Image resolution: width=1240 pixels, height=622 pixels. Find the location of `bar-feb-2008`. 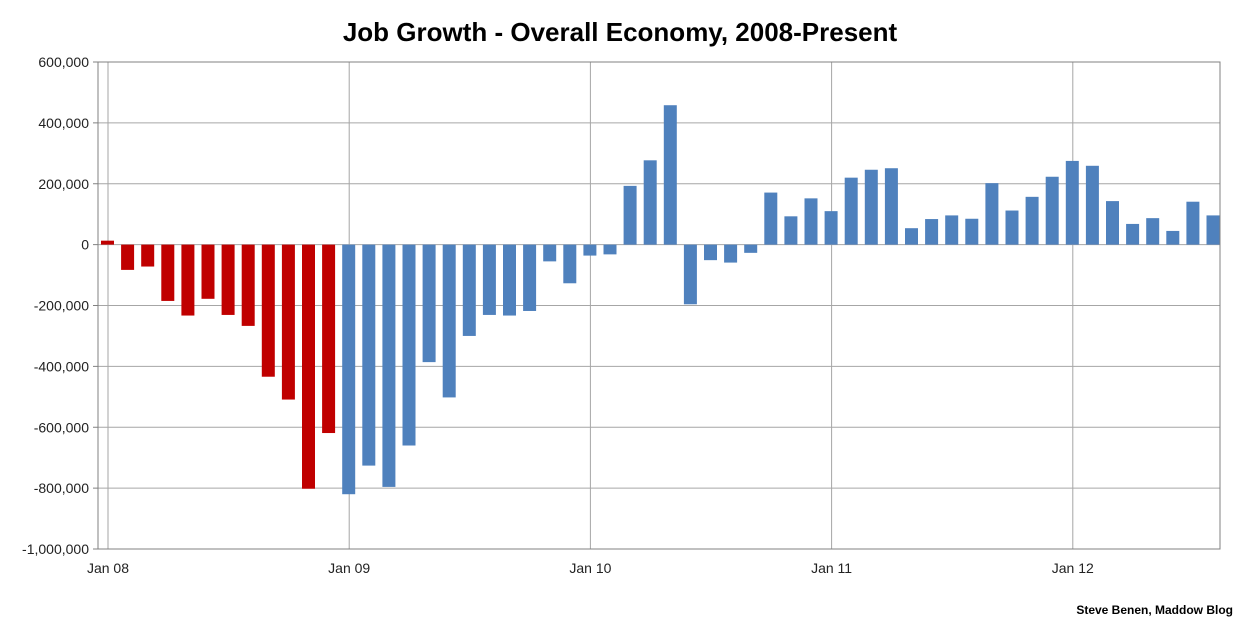

bar-feb-2008 is located at coordinates (128, 257).